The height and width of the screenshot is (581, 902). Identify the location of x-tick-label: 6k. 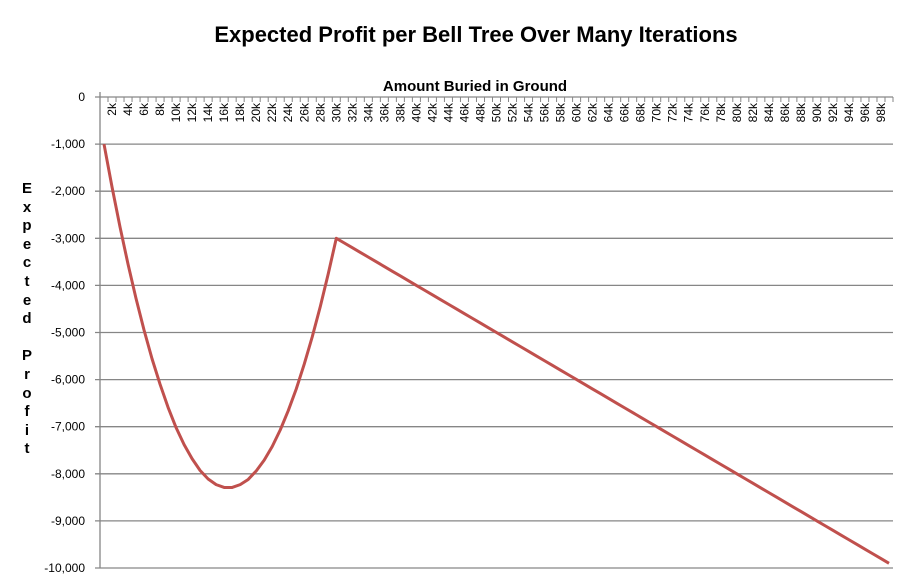
(144, 109).